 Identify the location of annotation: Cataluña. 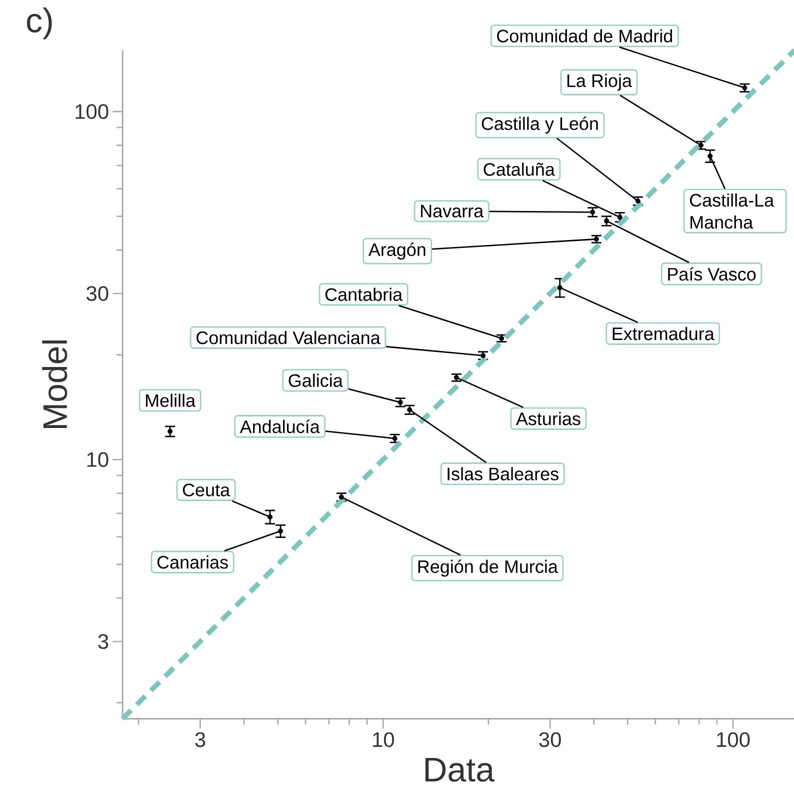
(519, 169).